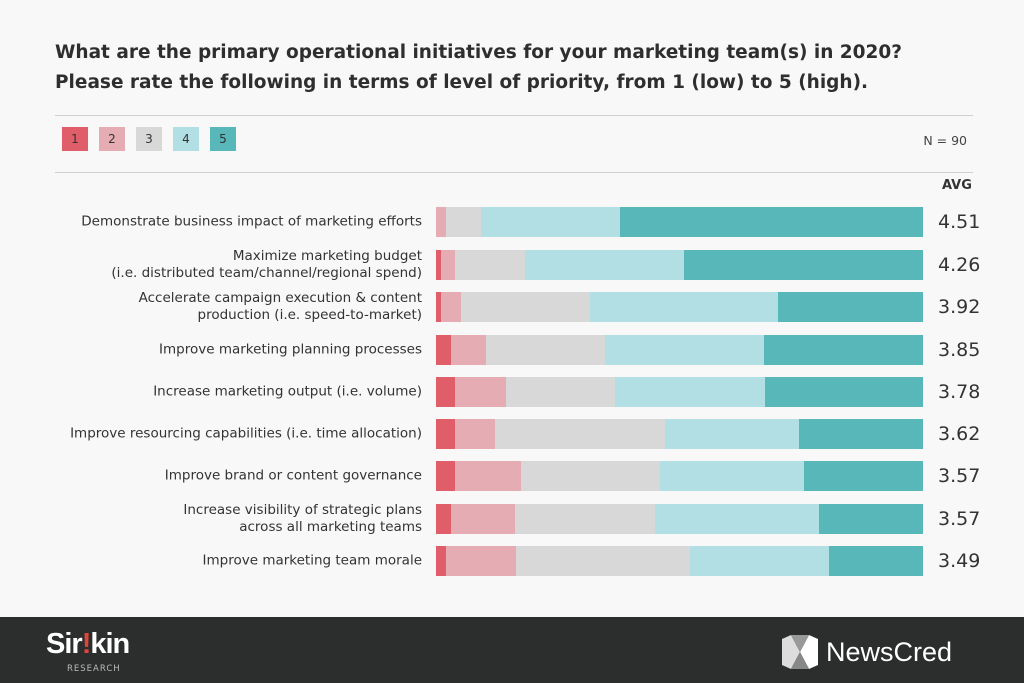 The height and width of the screenshot is (683, 1024). I want to click on chart-row: Improve marketing planning processes 3.85, so click(512, 350).